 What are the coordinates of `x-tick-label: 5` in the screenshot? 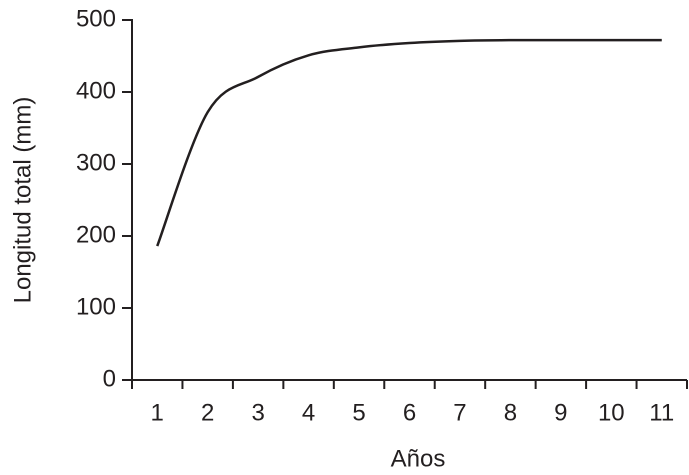 It's located at (358, 412).